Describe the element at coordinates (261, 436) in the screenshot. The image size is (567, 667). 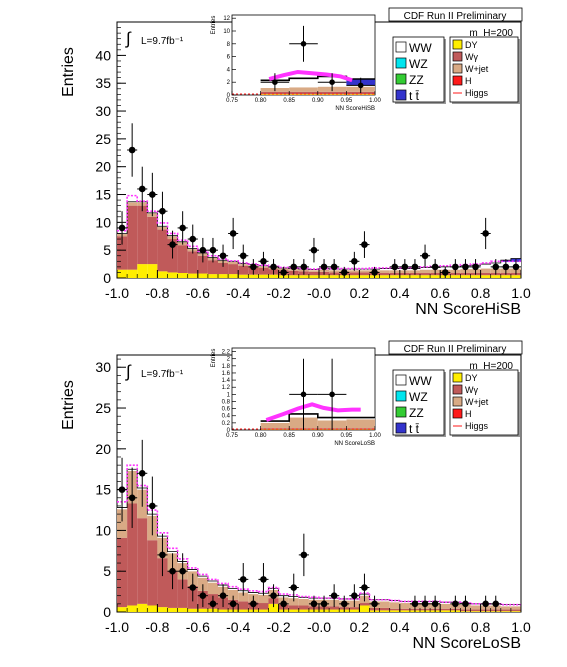
I see `inset-x-tick-label: 0.80` at that location.